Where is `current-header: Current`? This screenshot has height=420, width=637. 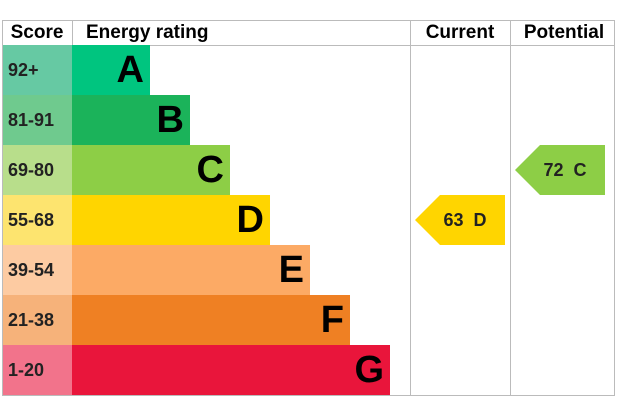
current-header: Current is located at coordinates (460, 32).